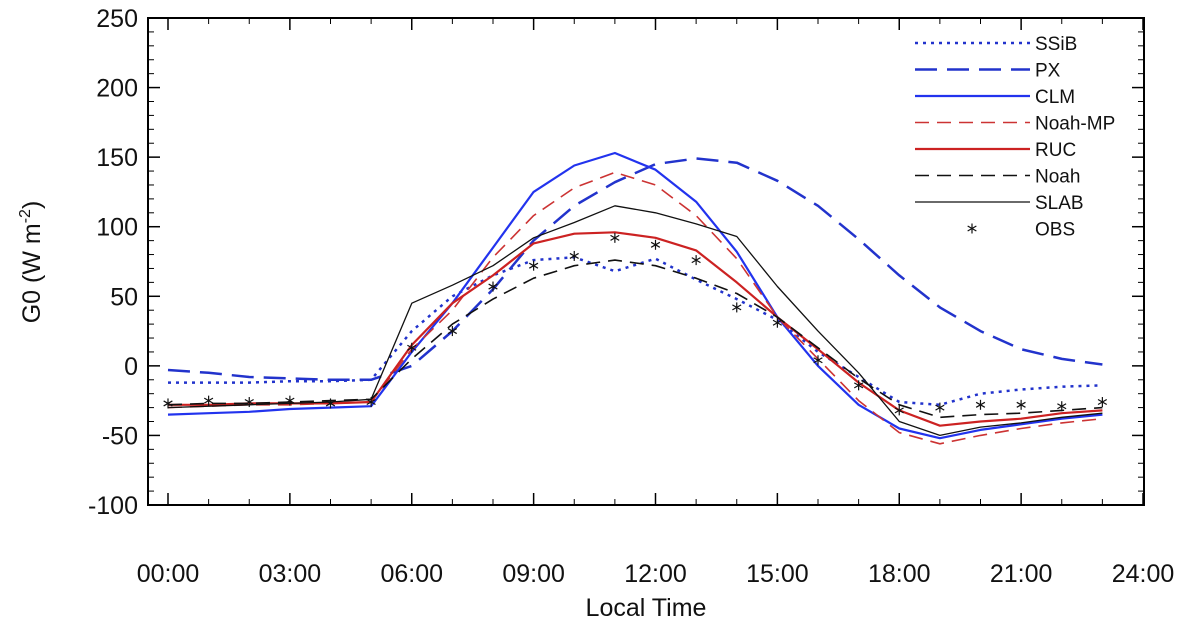 The image size is (1194, 631). I want to click on y-axis-label-sup: -2, so click(25, 216).